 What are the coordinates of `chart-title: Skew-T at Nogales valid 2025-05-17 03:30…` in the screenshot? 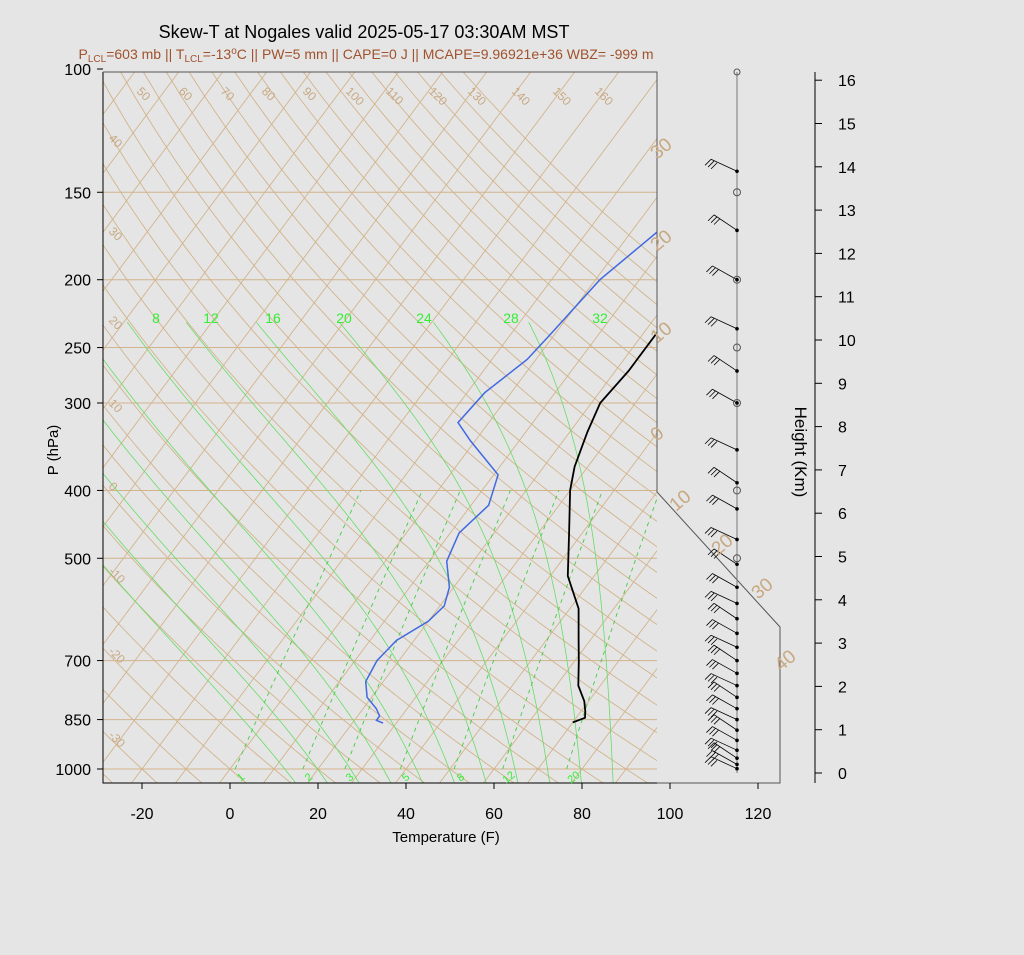 It's located at (364, 32).